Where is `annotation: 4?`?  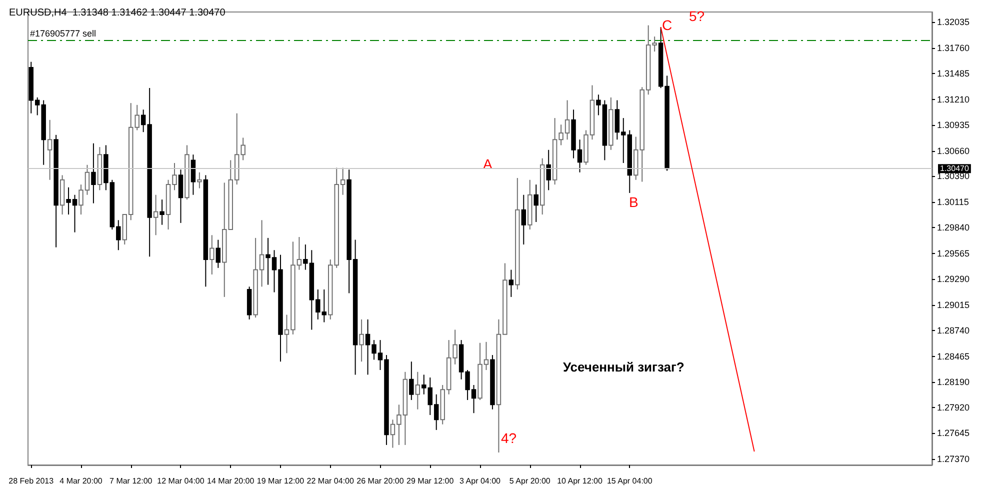 annotation: 4? is located at coordinates (509, 438).